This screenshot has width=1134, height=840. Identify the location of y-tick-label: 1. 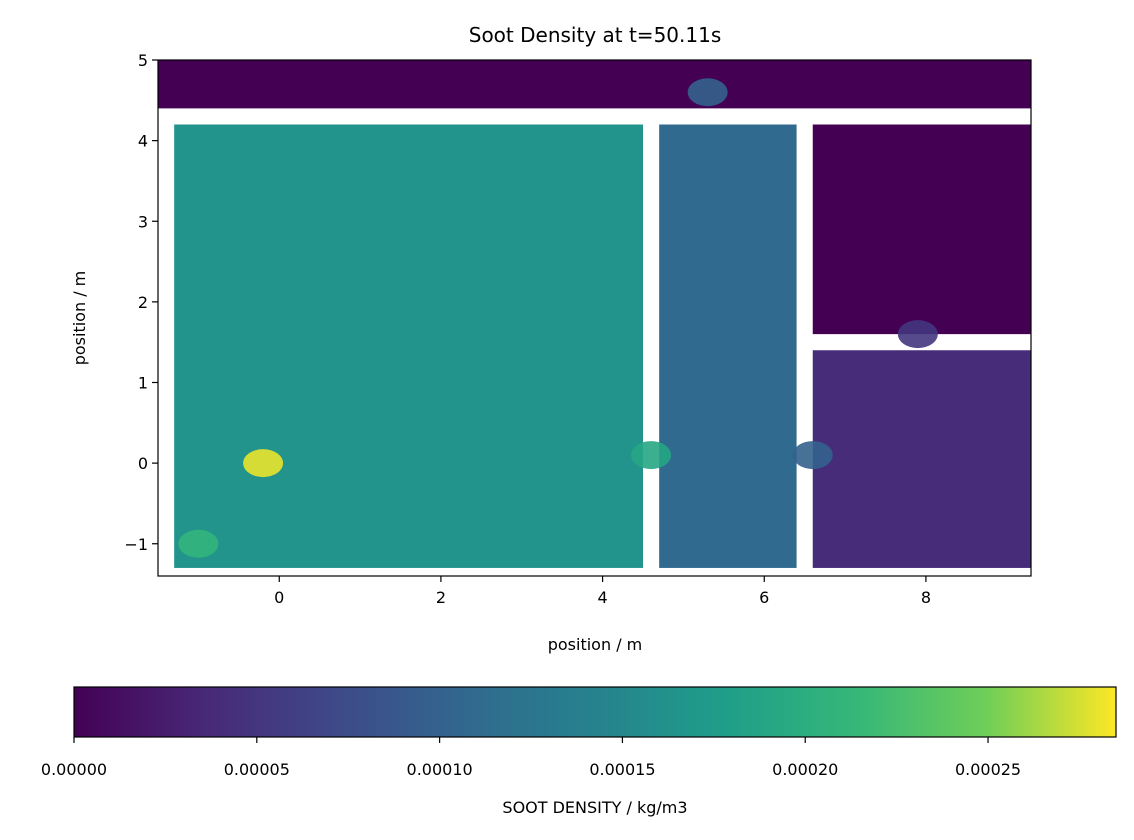
(143, 383).